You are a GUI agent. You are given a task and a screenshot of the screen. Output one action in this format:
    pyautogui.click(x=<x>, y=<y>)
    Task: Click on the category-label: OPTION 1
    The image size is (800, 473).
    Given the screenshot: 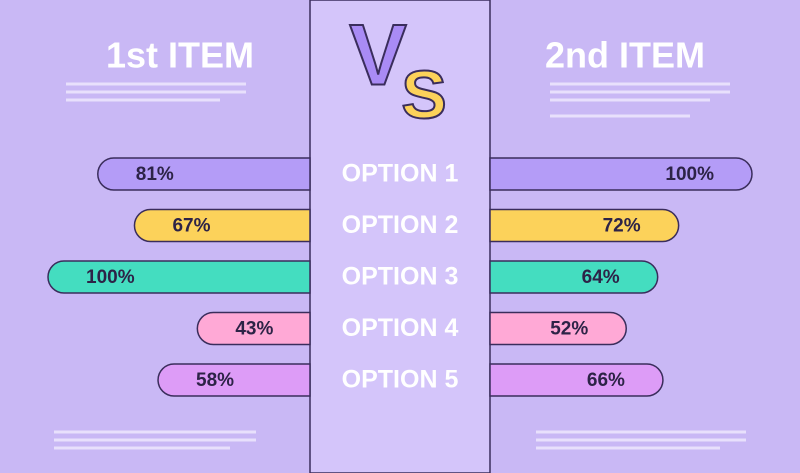 What is the action you would take?
    pyautogui.click(x=400, y=174)
    